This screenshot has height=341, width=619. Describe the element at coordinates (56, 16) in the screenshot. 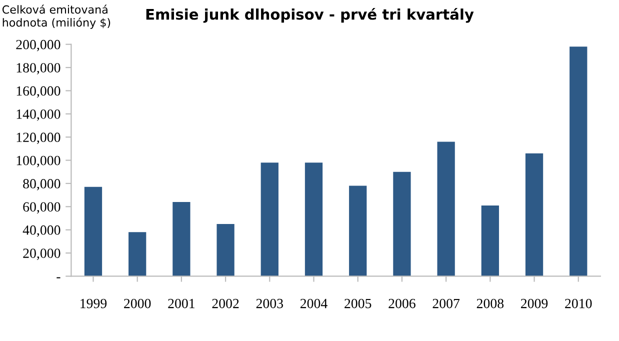

I see `y-axis-title: Celková emitovaná hodnota (milióny $)` at that location.